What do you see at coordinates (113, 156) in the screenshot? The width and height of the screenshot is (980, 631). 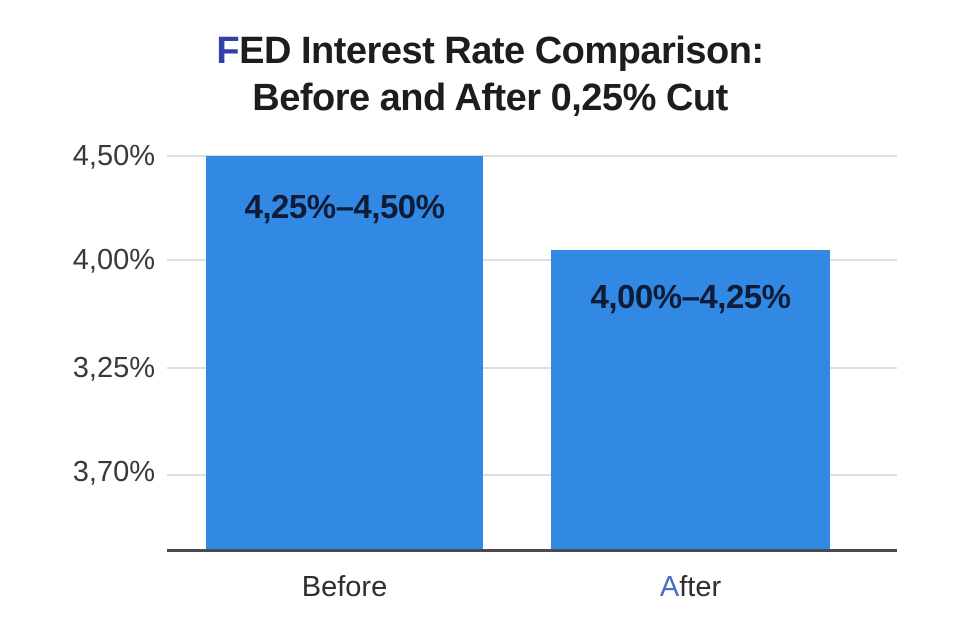 I see `y-tick-label-4-50: 4,50%` at bounding box center [113, 156].